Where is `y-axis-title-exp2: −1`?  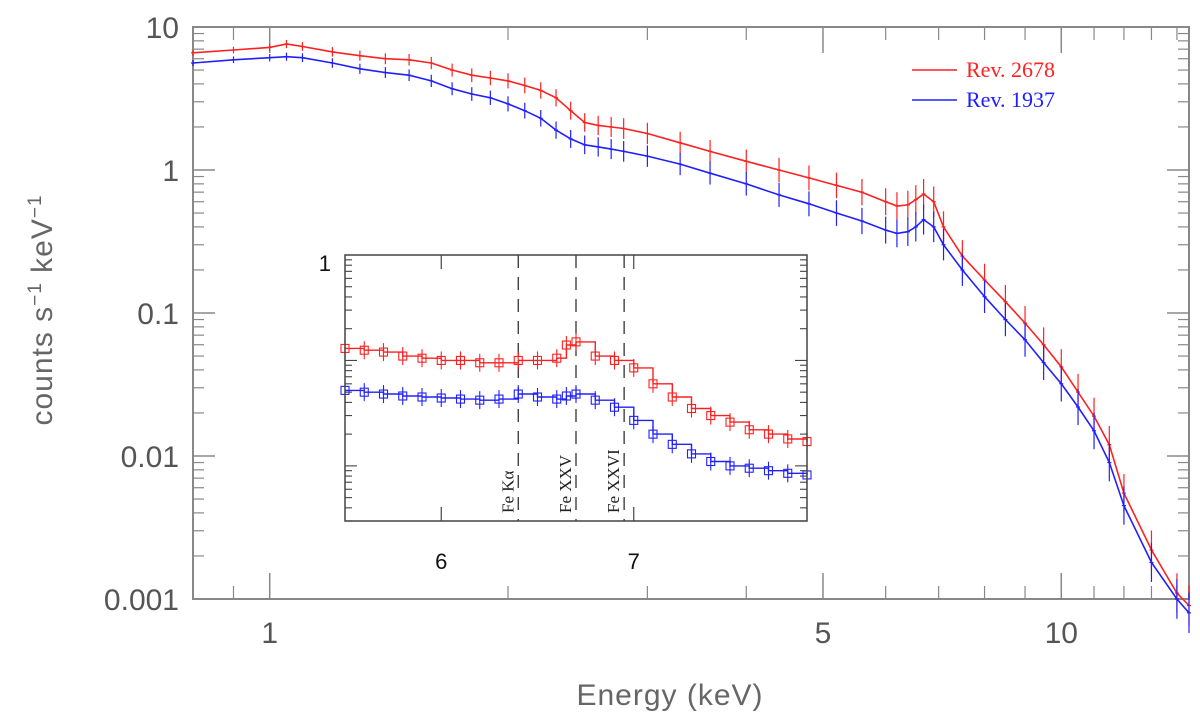 y-axis-title-exp2: −1 is located at coordinates (35, 206).